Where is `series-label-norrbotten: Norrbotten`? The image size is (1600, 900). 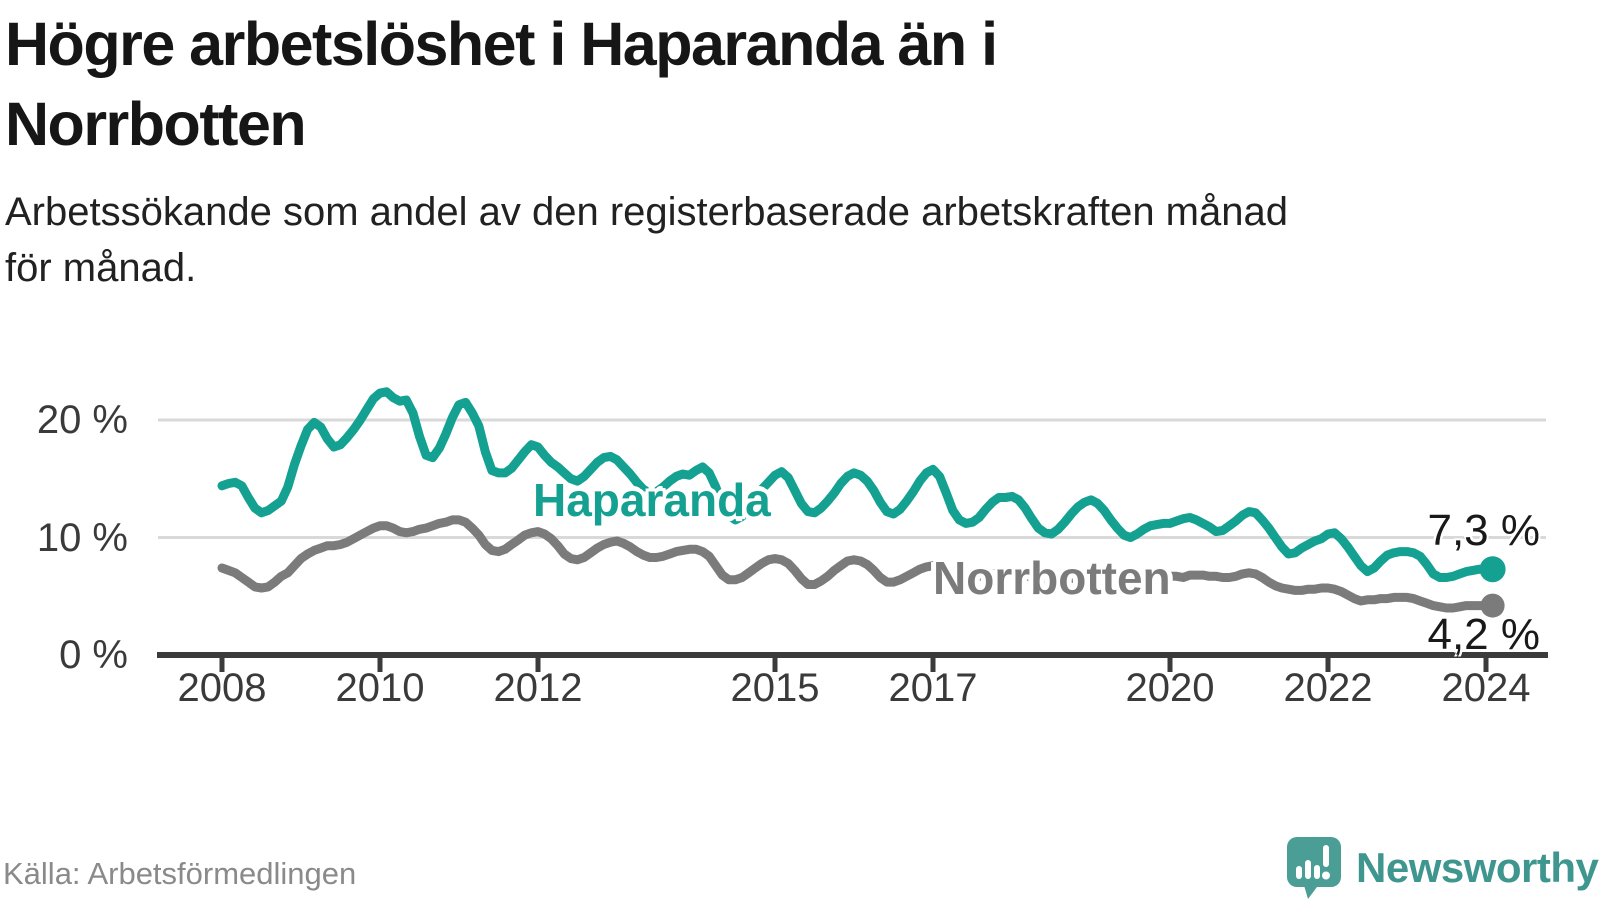 series-label-norrbotten: Norrbotten is located at coordinates (1052, 578).